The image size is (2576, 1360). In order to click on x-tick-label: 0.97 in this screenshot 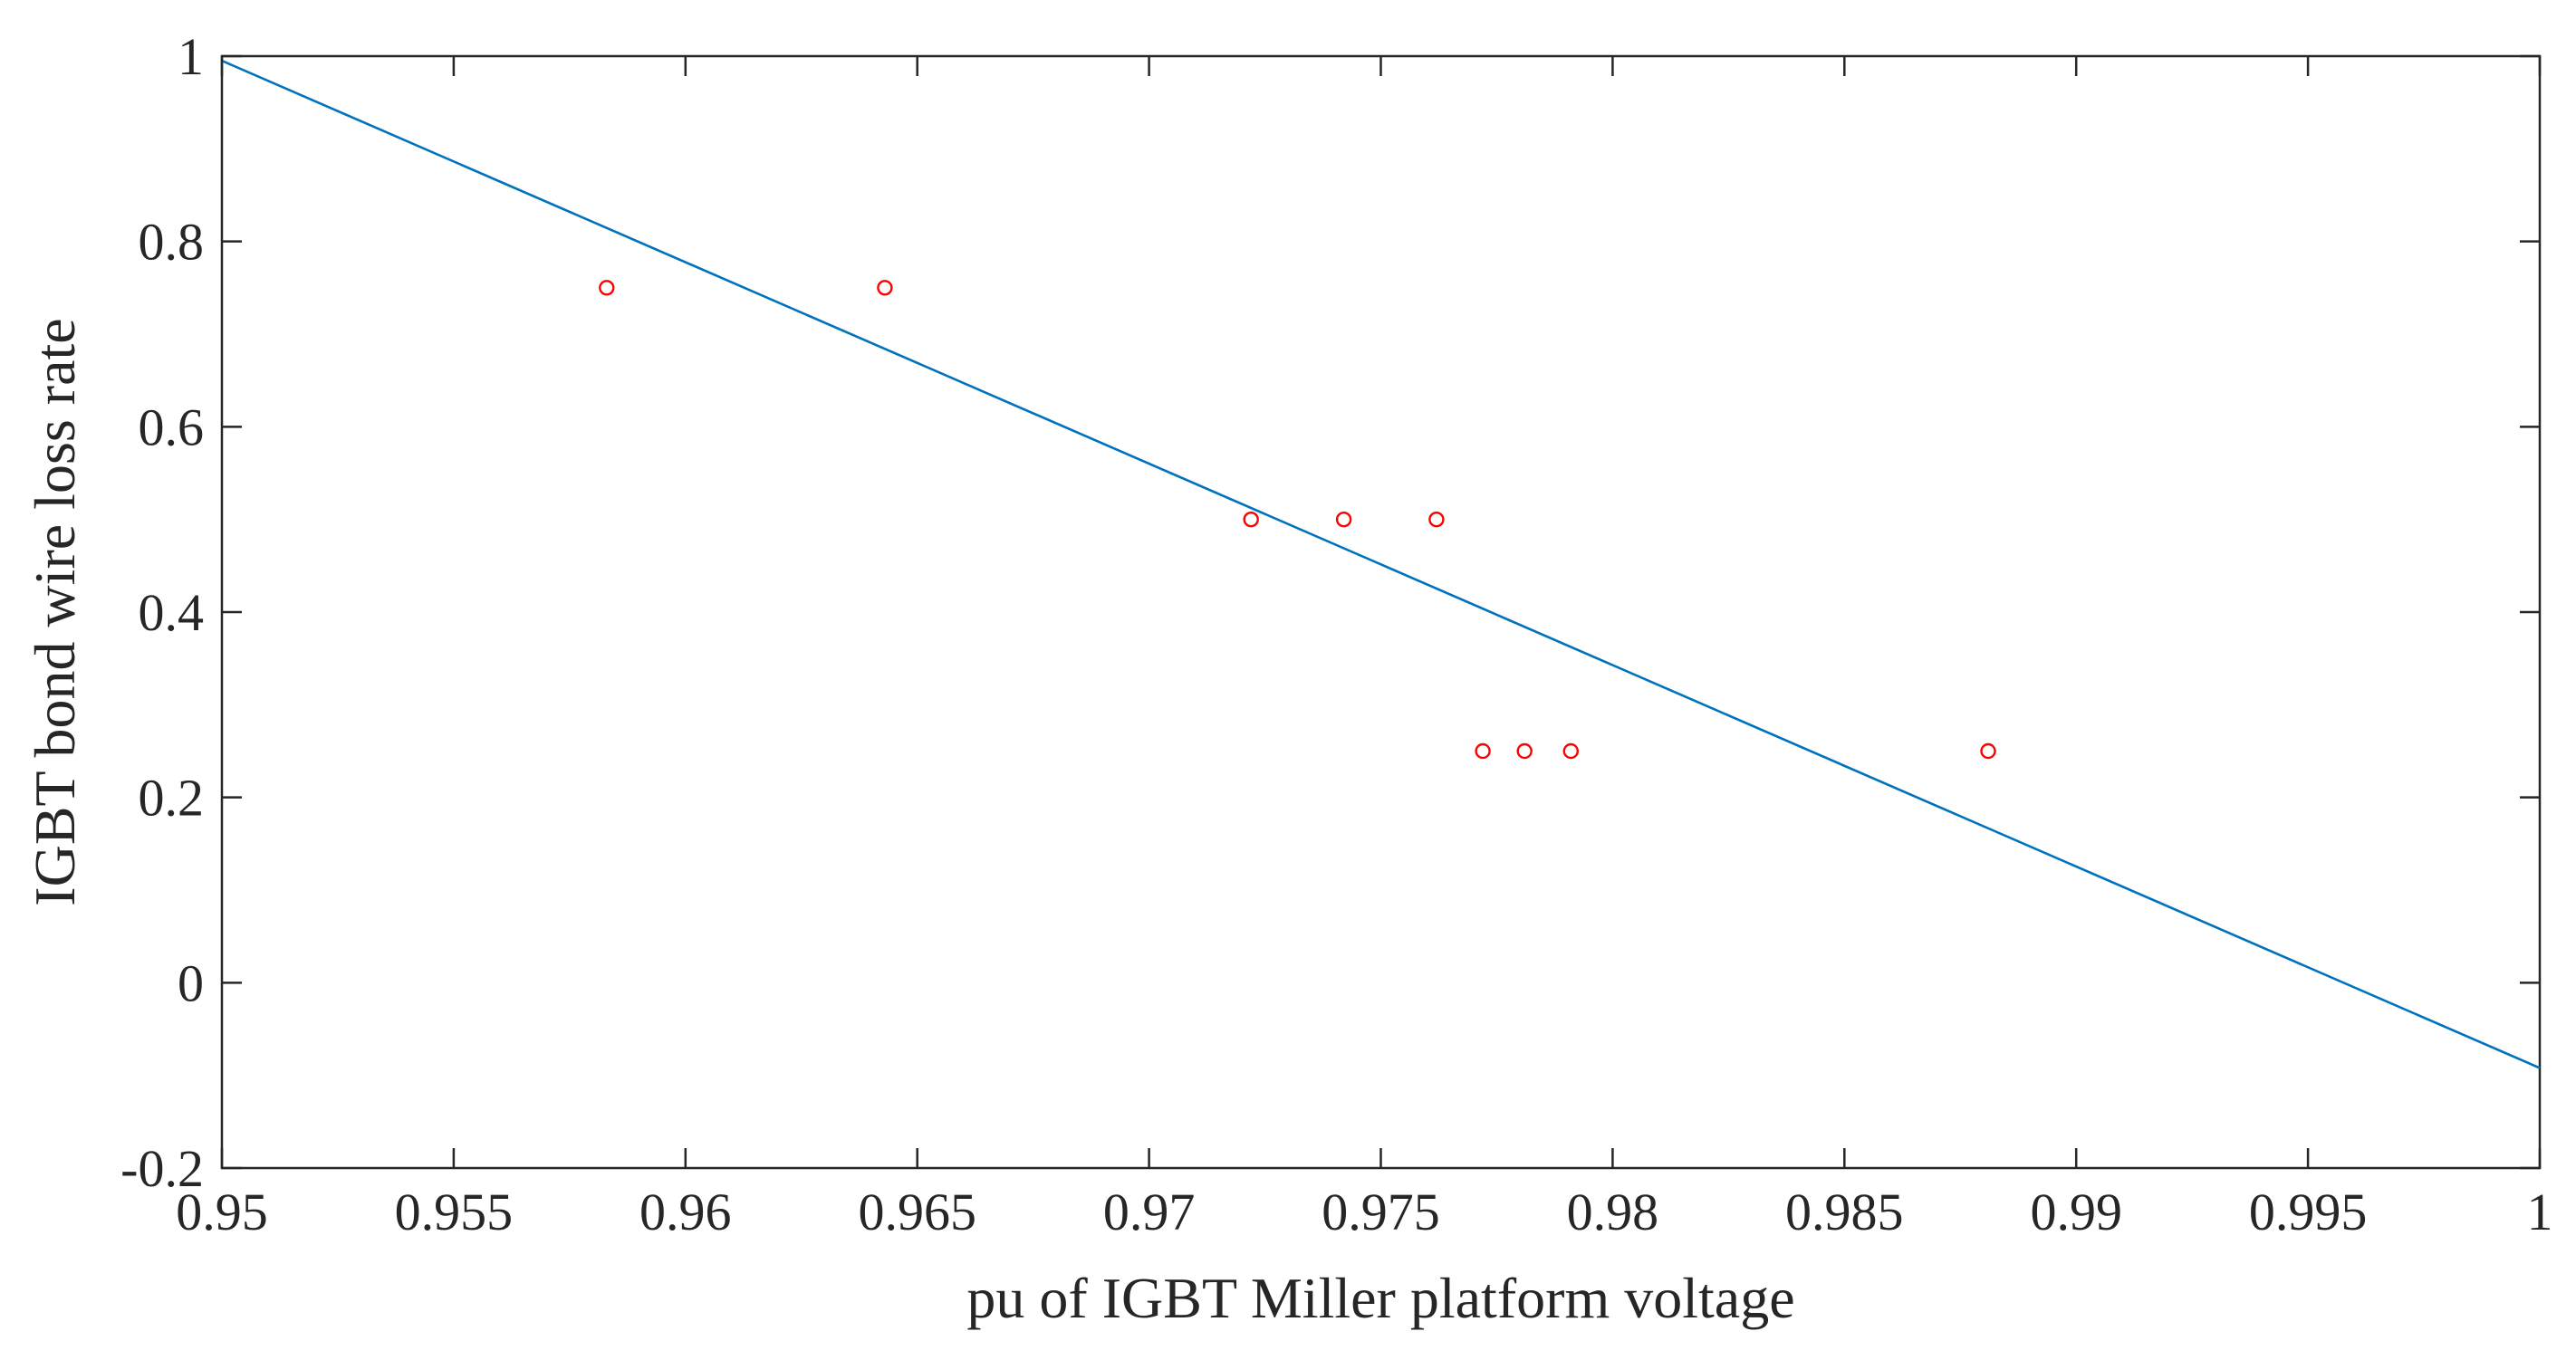, I will do `click(1149, 1212)`.